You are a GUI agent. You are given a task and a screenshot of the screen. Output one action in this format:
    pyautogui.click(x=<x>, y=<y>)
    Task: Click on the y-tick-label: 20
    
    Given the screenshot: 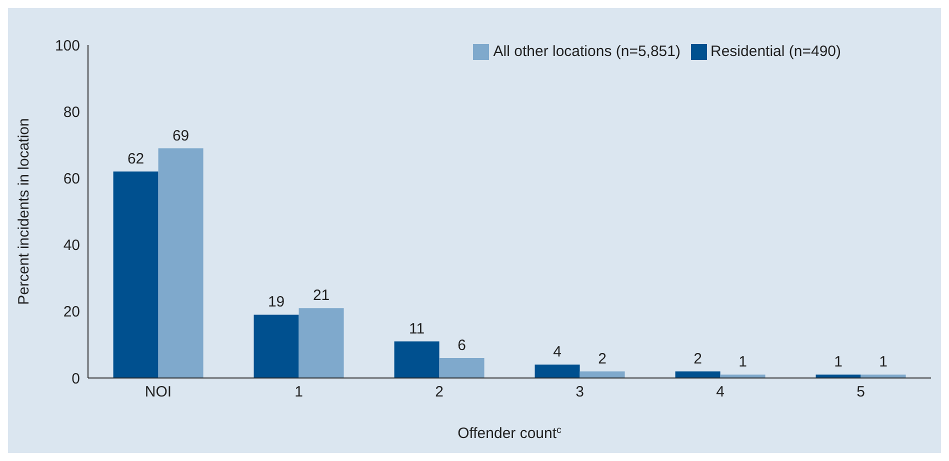 What is the action you would take?
    pyautogui.click(x=71, y=312)
    